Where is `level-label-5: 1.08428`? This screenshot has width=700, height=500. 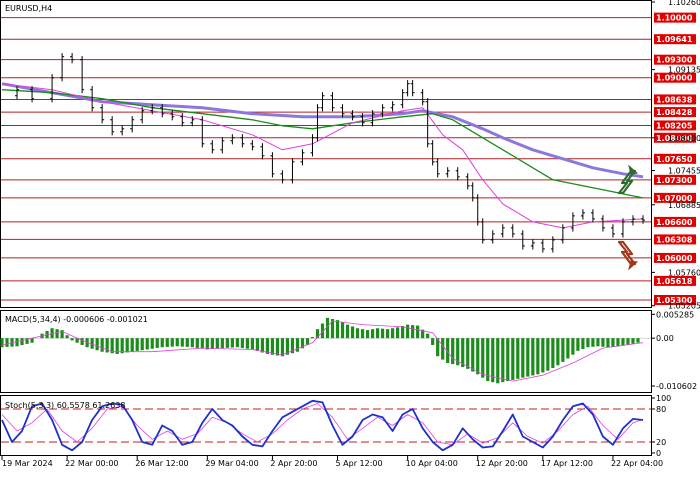 level-label-5: 1.08428 is located at coordinates (674, 112).